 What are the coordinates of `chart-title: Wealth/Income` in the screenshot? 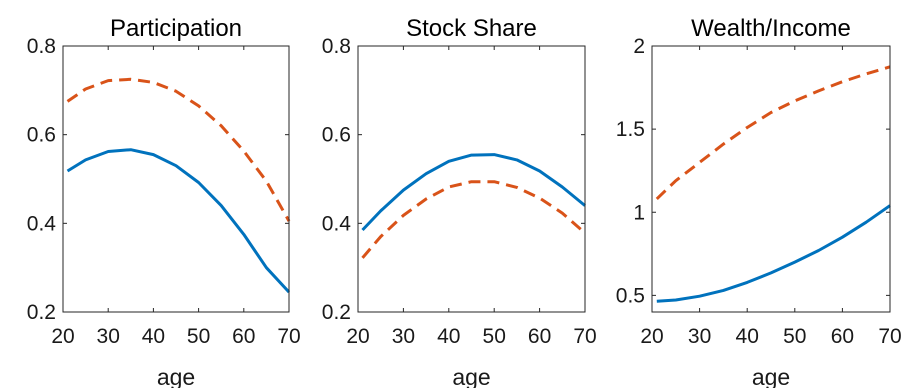 It's located at (771, 28).